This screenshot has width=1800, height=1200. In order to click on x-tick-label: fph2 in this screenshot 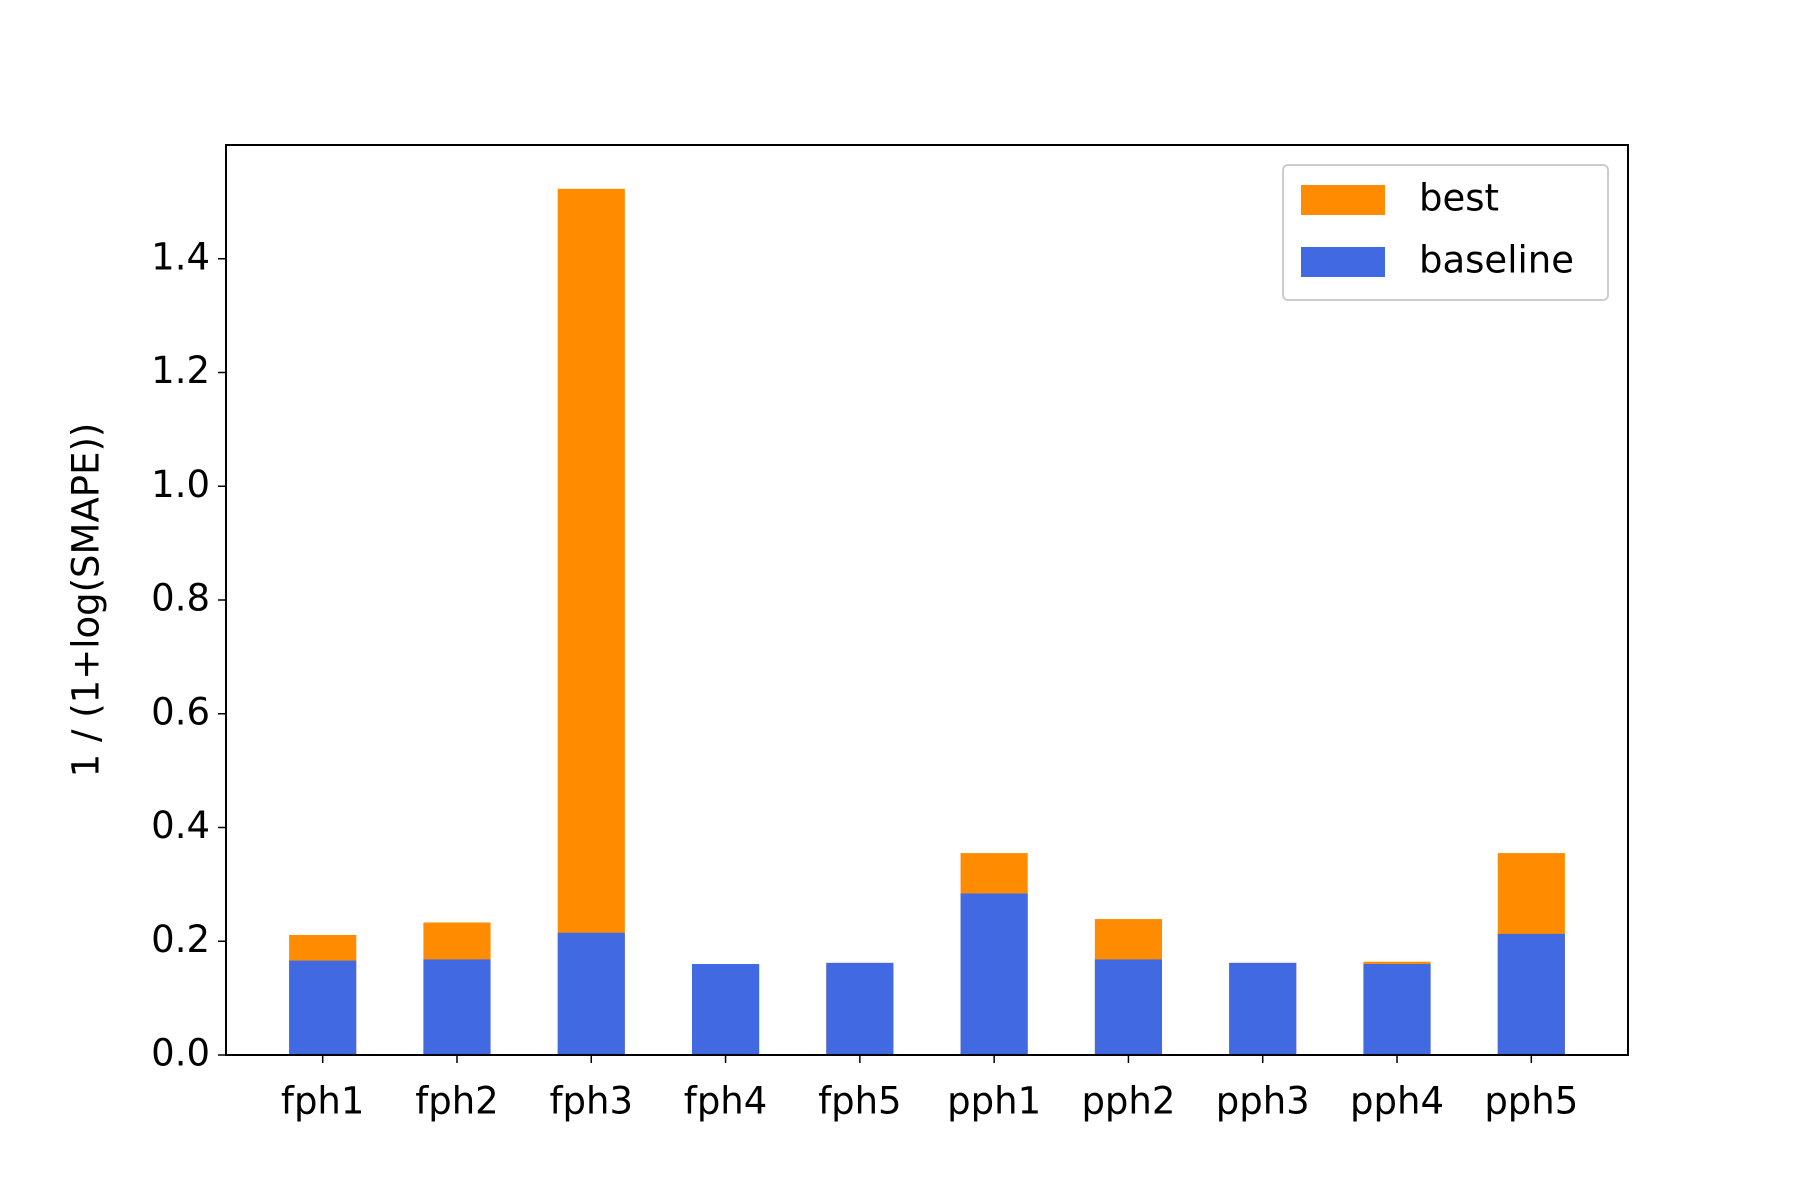, I will do `click(457, 1101)`.